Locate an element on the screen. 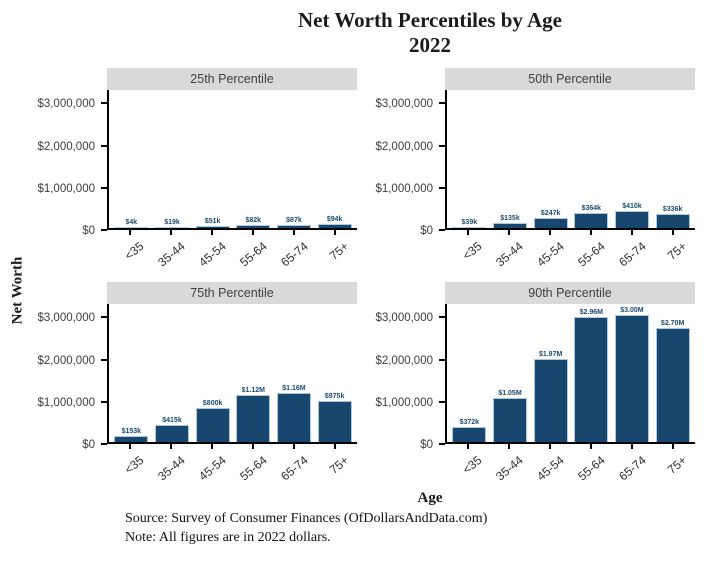 The image size is (720, 576). bar-value-label: $975k is located at coordinates (334, 397).